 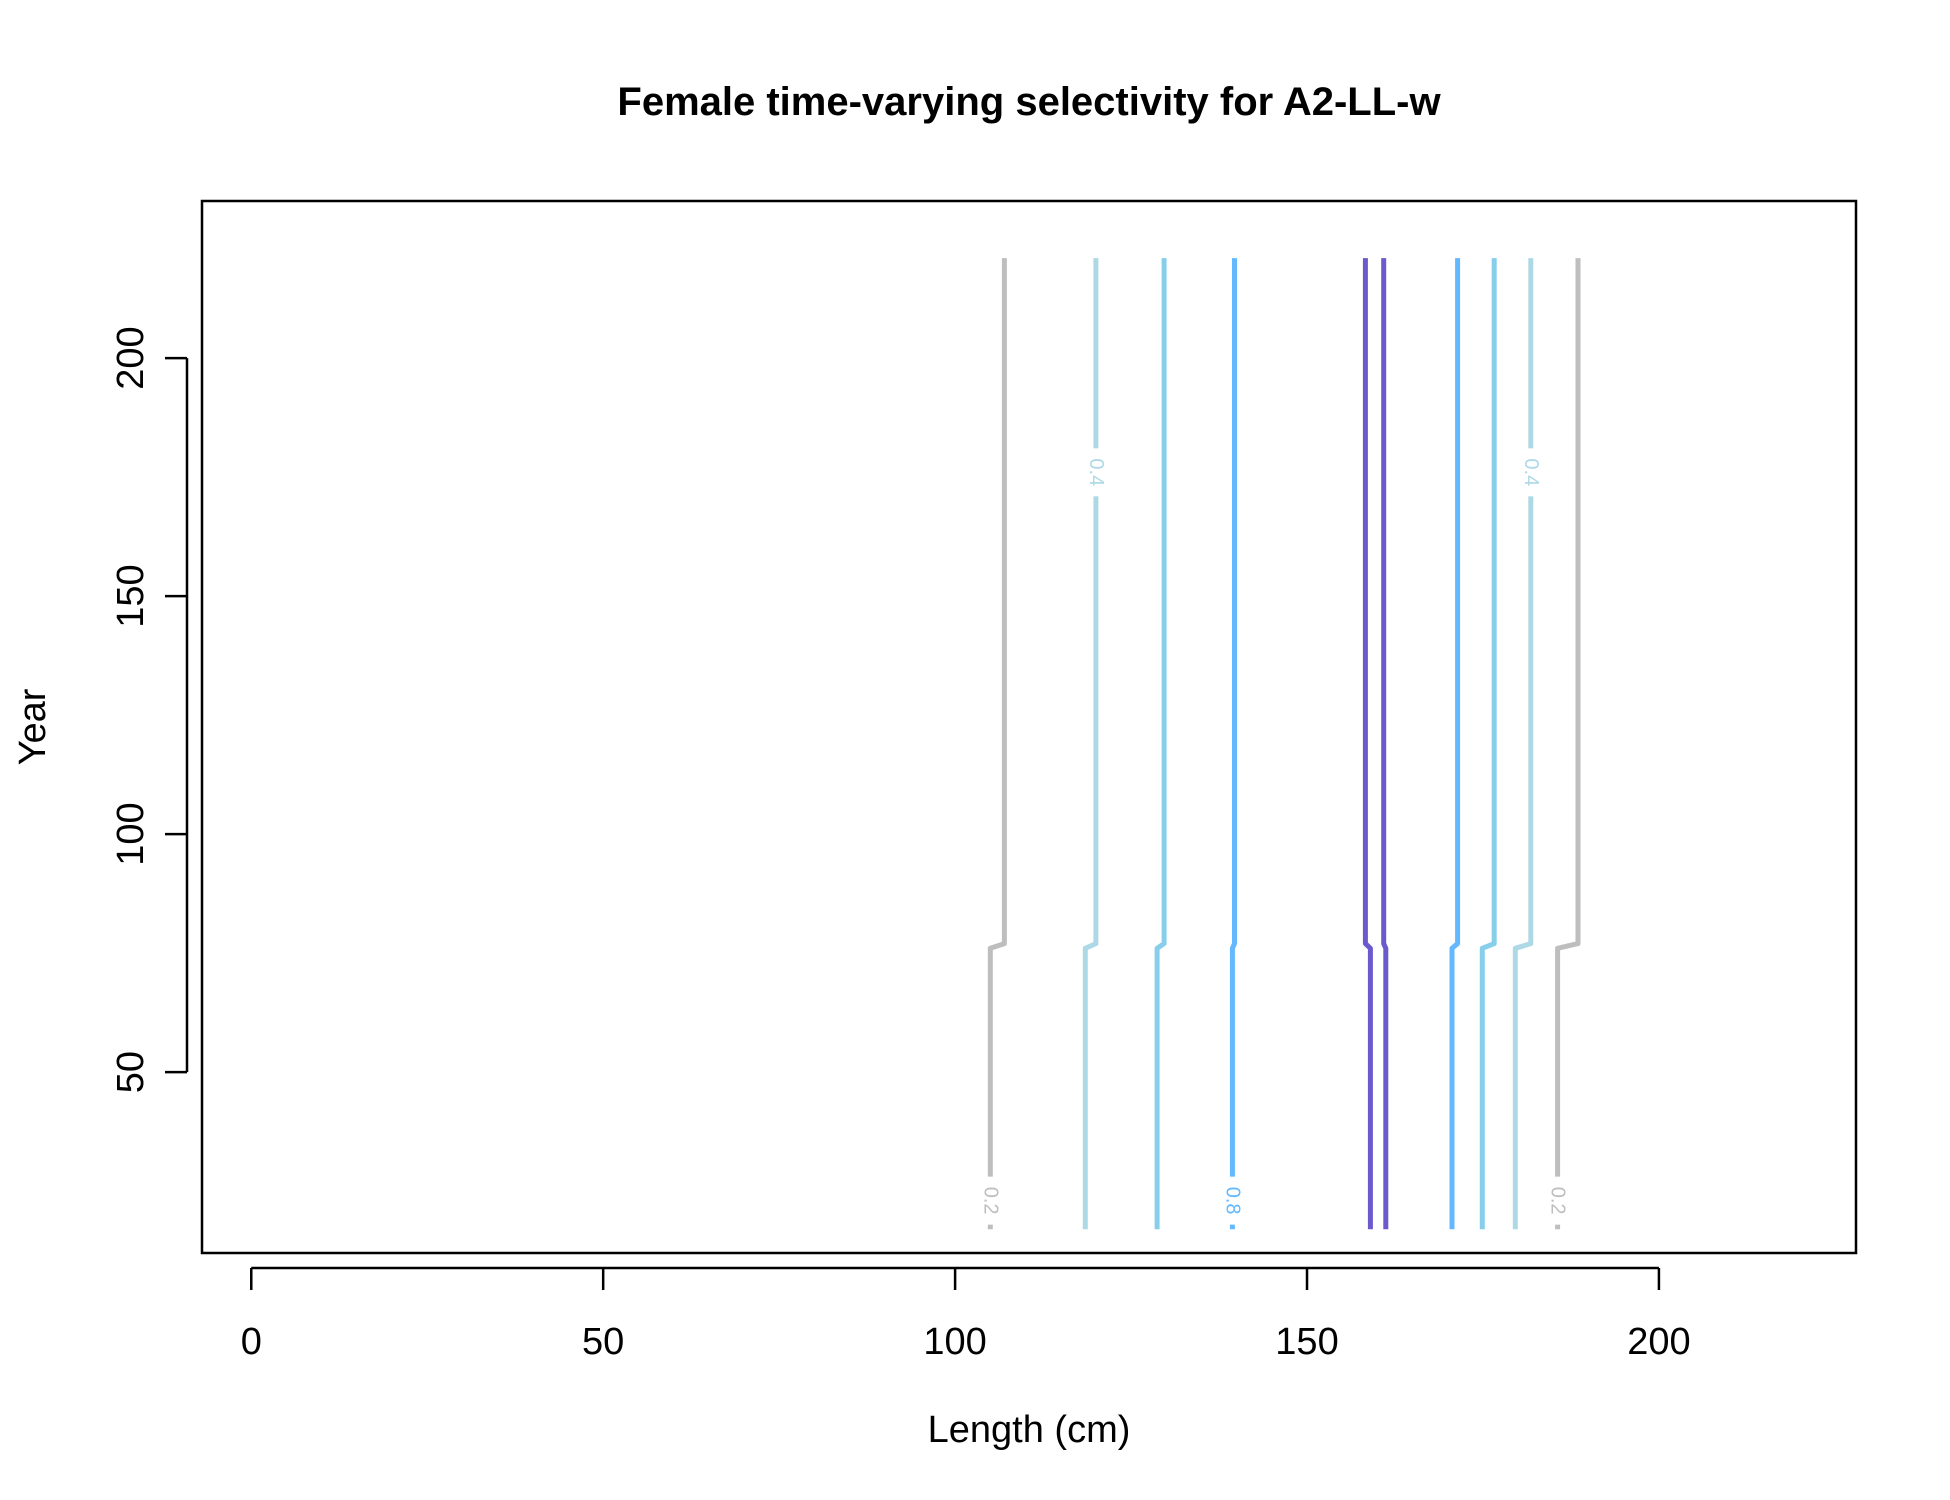 I want to click on contour-label: 0.8, so click(x=1232, y=1201).